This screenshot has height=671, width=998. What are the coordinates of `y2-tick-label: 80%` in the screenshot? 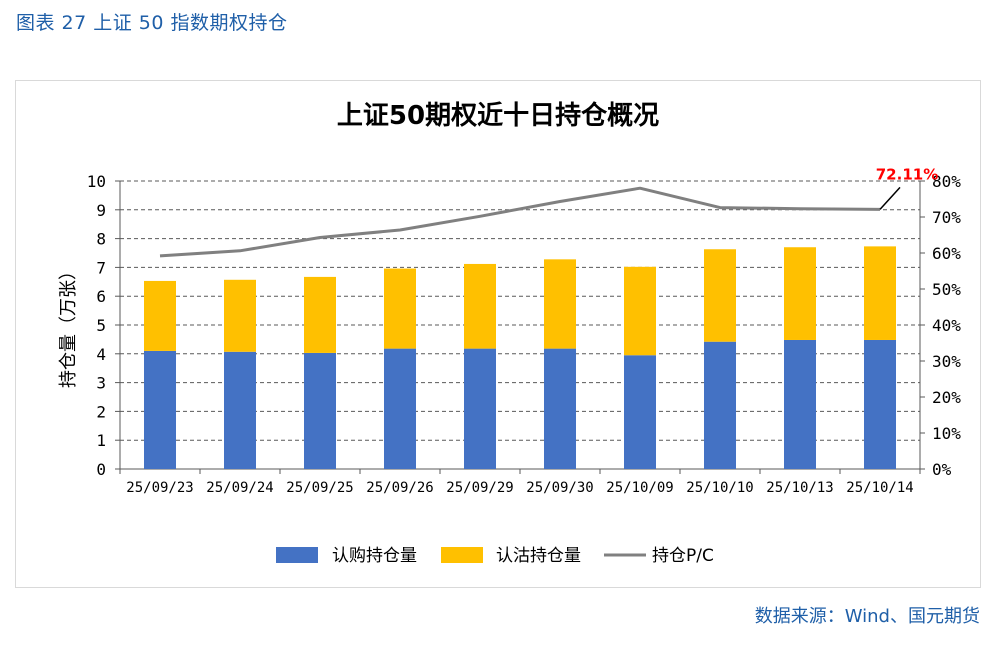 It's located at (946, 181).